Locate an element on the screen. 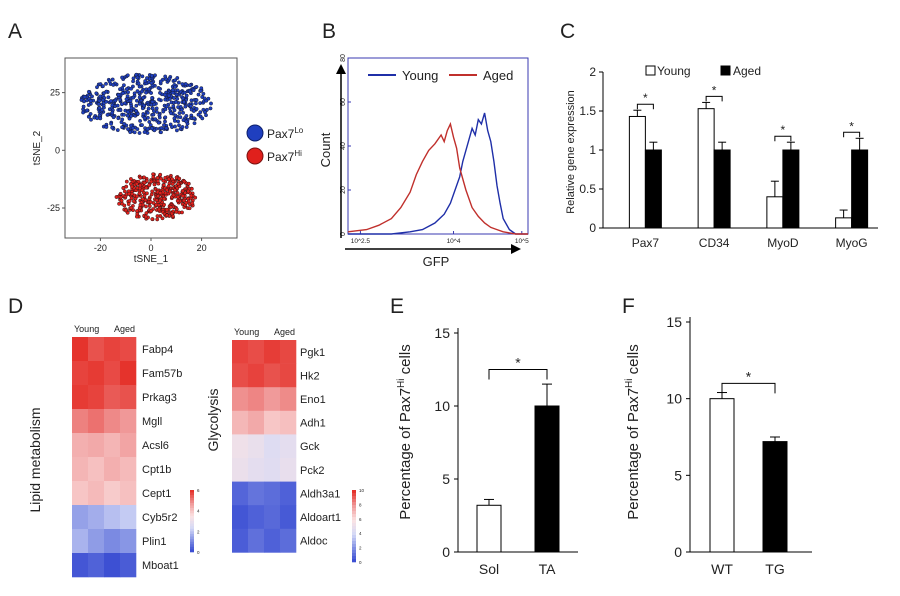 The height and width of the screenshot is (596, 900). heatmap-row-label: Cyb5r2 is located at coordinates (159, 518).